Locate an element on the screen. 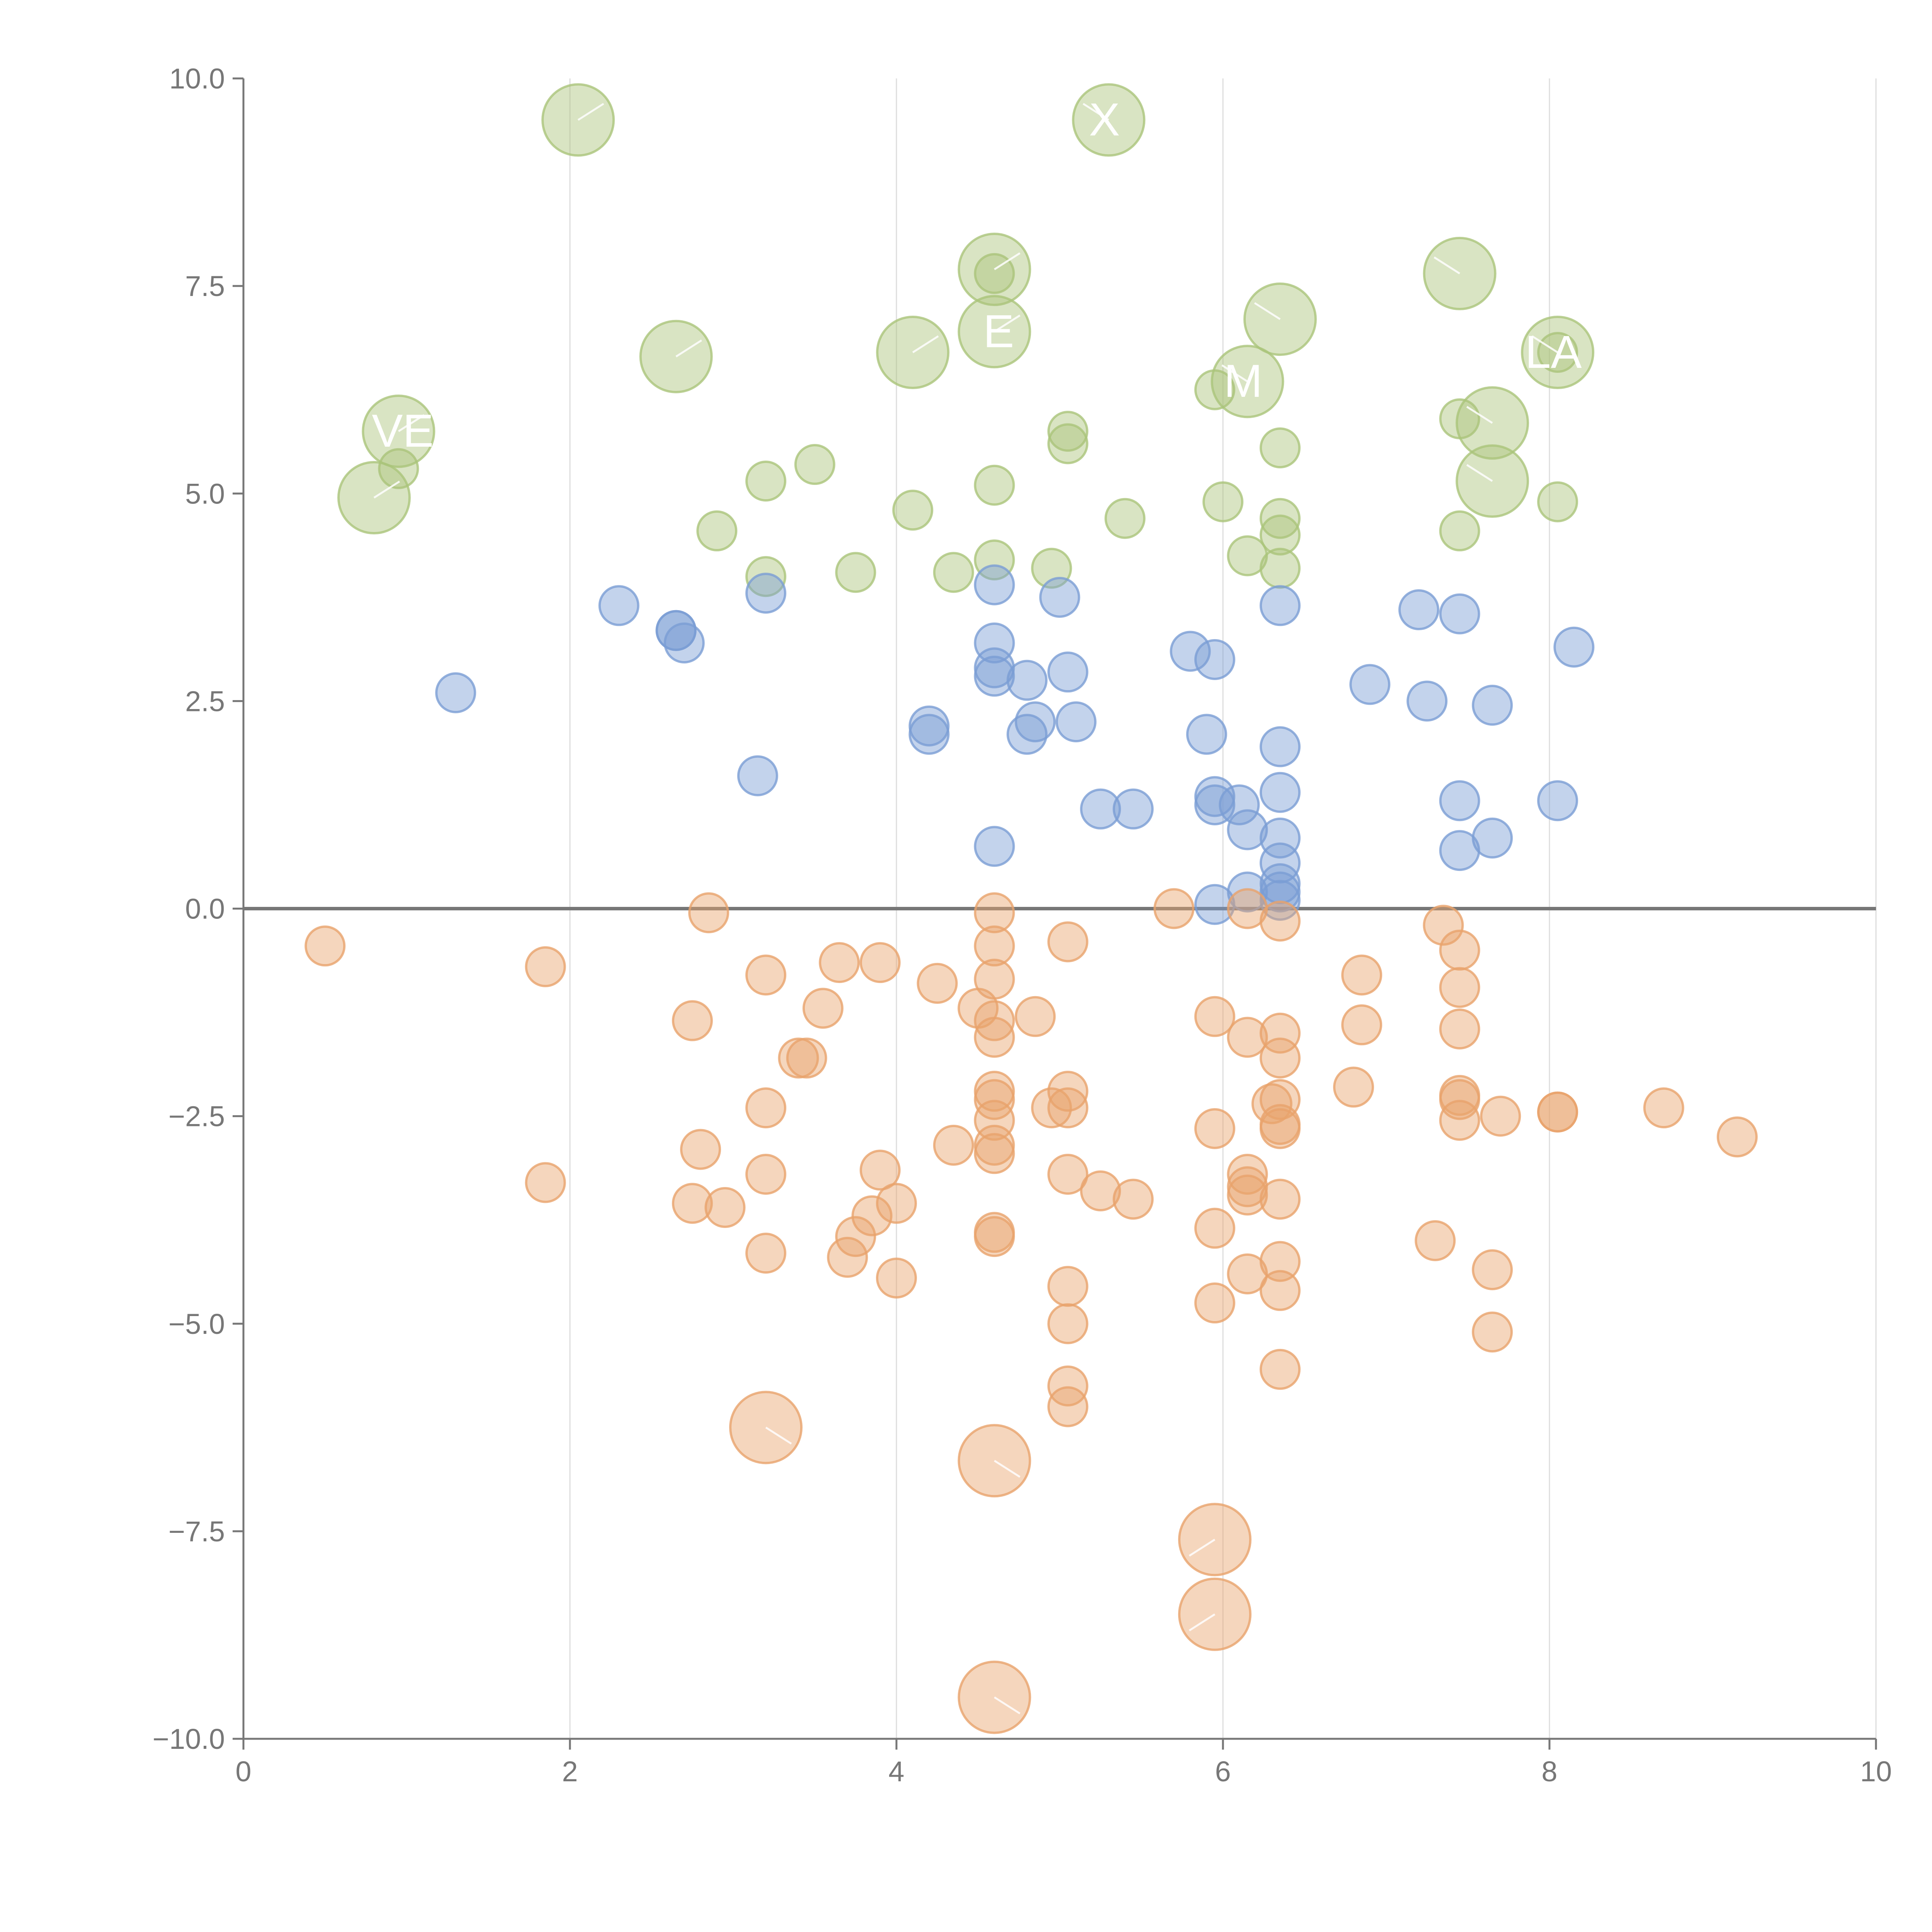 Image resolution: width=1932 pixels, height=1932 pixels. bubble-label: X is located at coordinates (1105, 120).